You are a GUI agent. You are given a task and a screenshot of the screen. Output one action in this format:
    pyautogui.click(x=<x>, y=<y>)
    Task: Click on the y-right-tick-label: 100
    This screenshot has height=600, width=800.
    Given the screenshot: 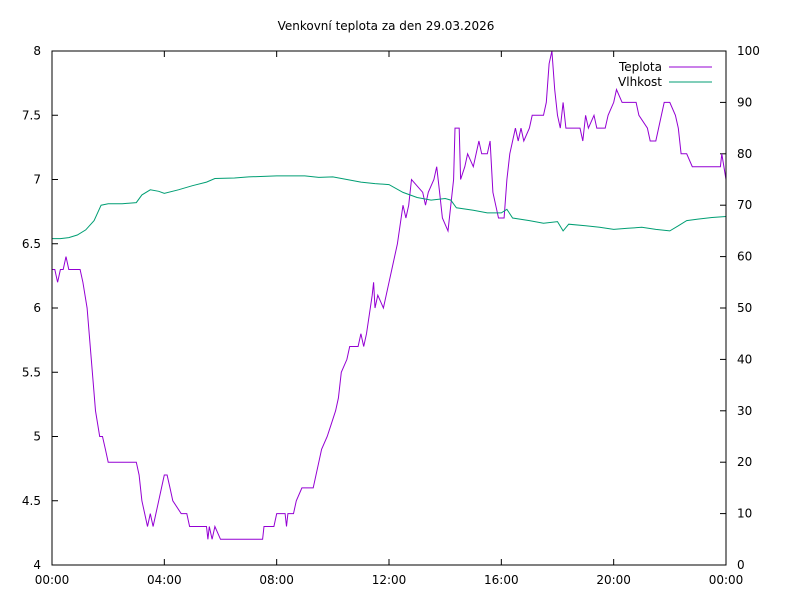 What is the action you would take?
    pyautogui.click(x=748, y=51)
    